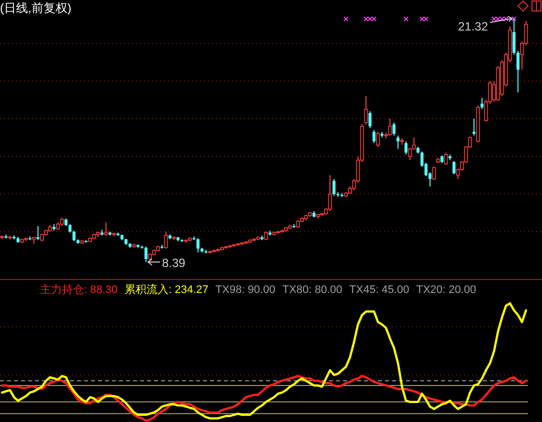 The height and width of the screenshot is (422, 542). What do you see at coordinates (379, 290) in the screenshot?
I see `text: TX45: 45.00` at bounding box center [379, 290].